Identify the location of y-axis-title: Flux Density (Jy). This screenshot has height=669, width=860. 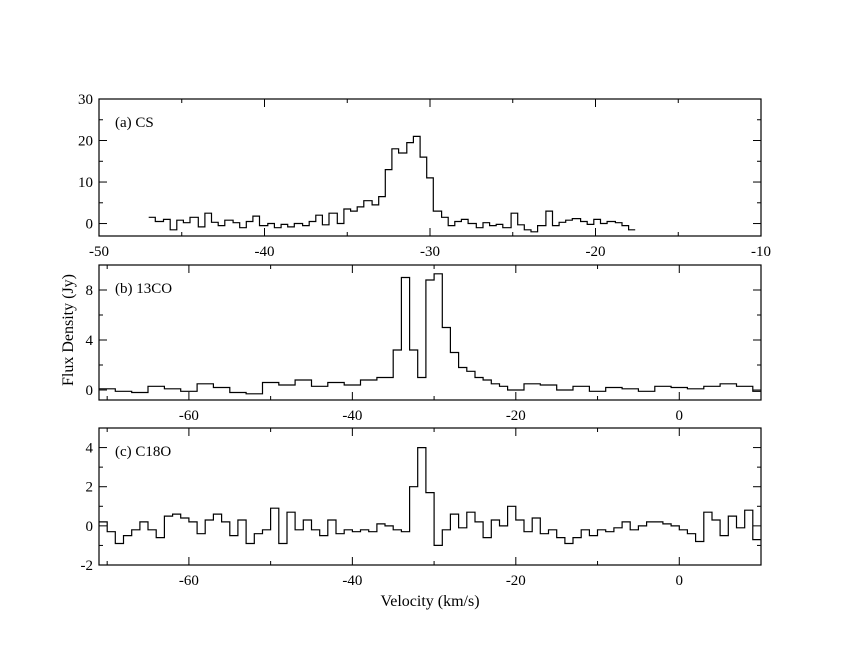
(68, 330).